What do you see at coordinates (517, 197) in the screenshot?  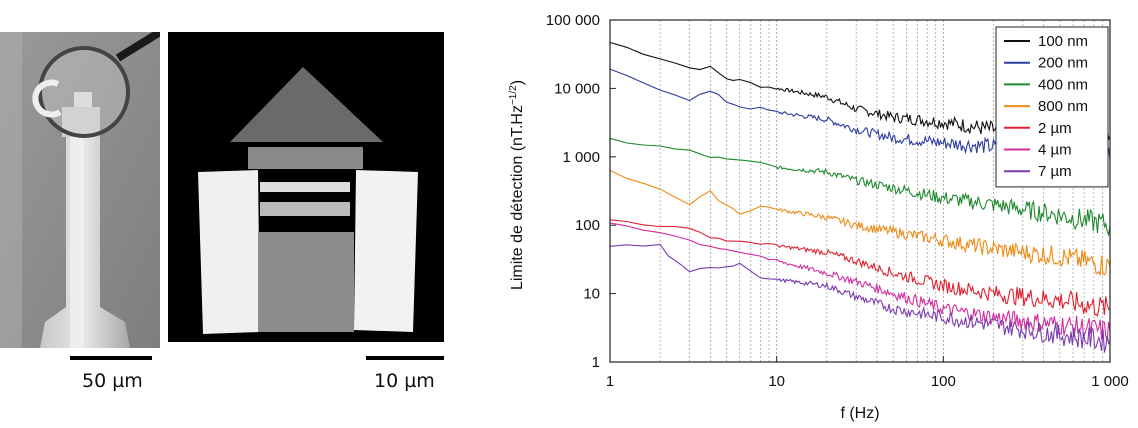 I see `y-axis-label-main: Limite de détection (nT.Hz` at bounding box center [517, 197].